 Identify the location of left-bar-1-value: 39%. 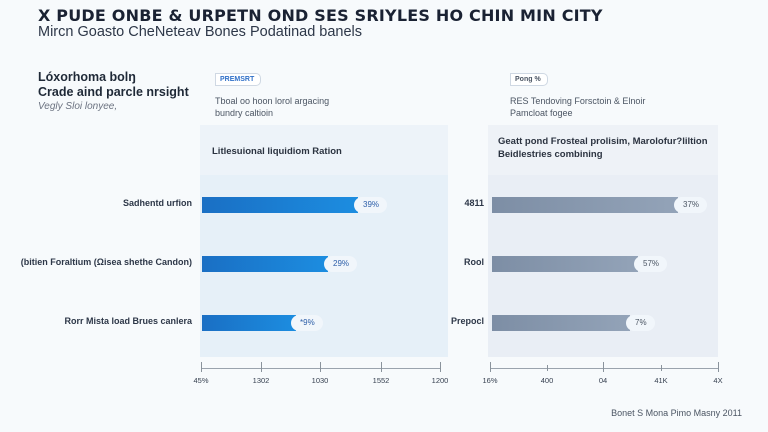
(371, 205).